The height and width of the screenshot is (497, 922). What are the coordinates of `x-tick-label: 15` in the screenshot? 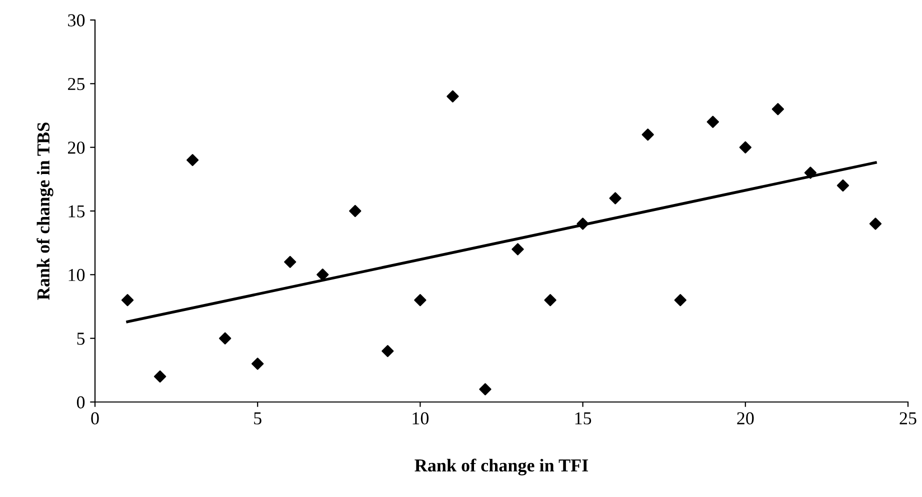 It's located at (583, 418).